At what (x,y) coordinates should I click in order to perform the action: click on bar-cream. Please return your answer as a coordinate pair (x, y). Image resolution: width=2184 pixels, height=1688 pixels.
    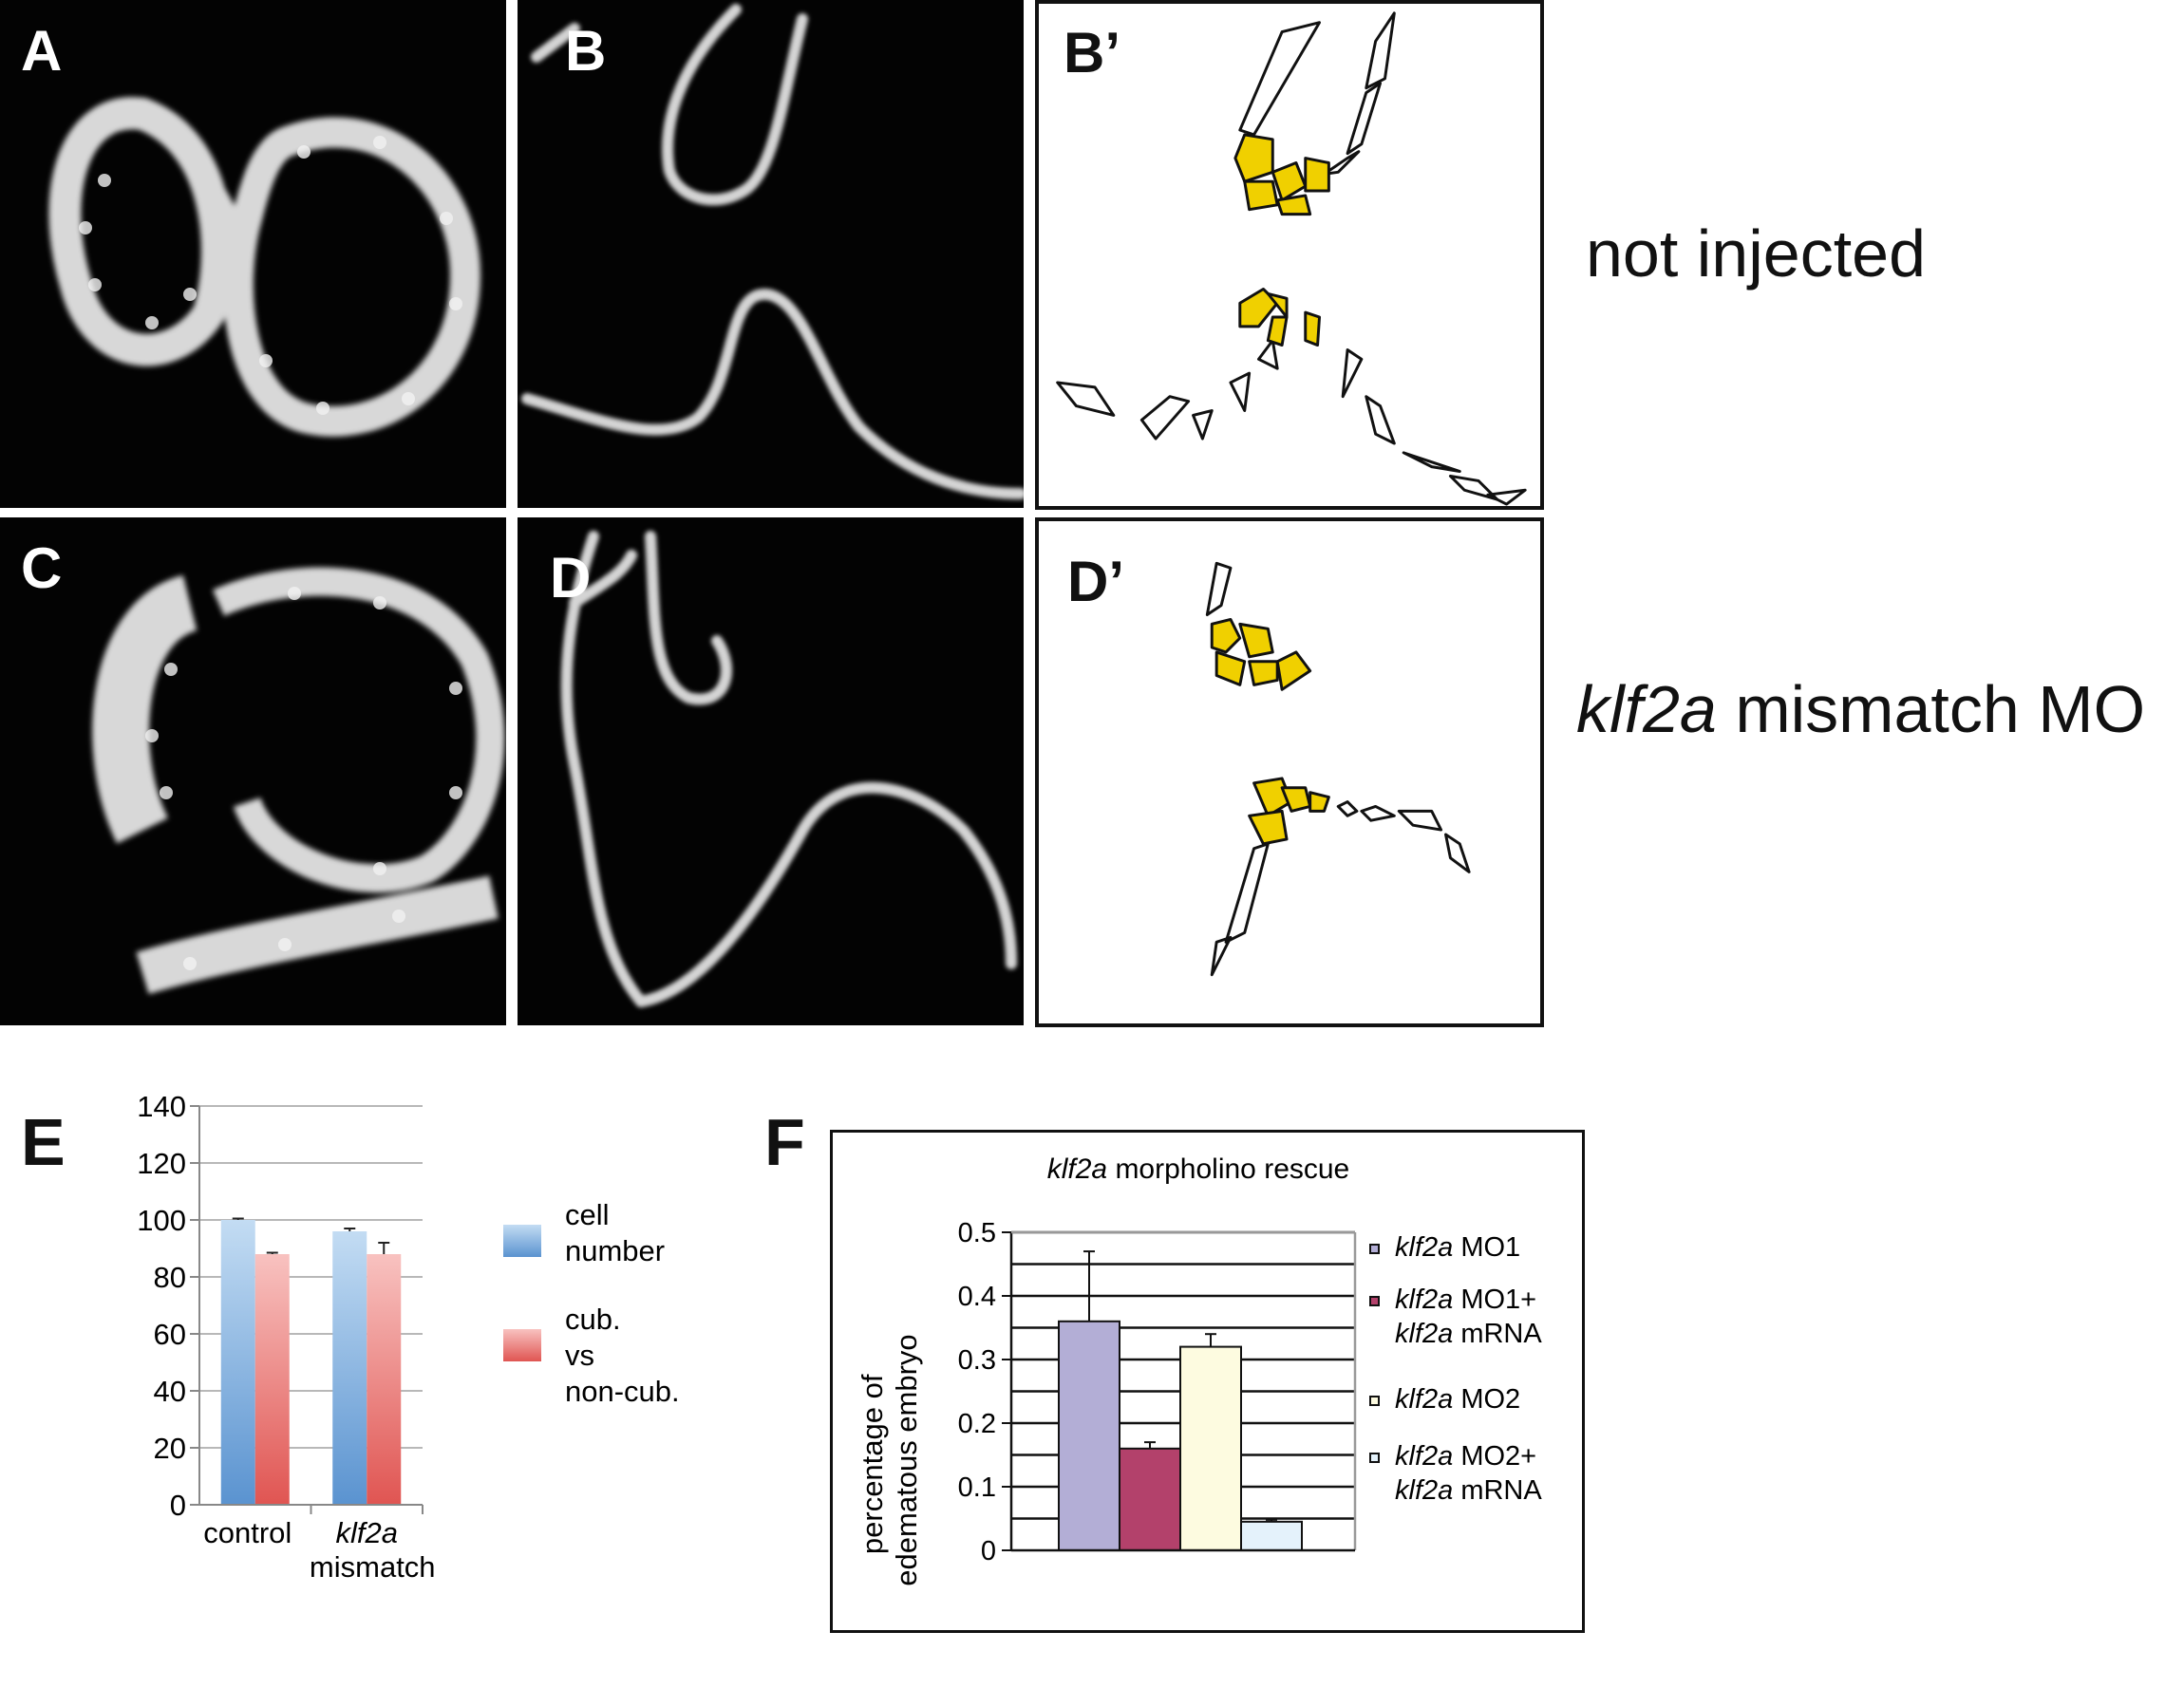
    Looking at the image, I should click on (1210, 1448).